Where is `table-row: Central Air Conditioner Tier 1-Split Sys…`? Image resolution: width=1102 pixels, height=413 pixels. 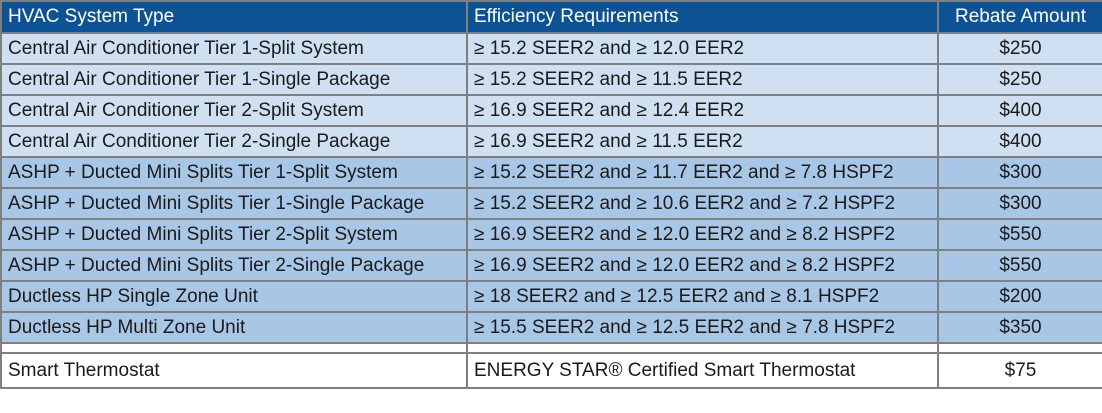 table-row: Central Air Conditioner Tier 1-Split Sys… is located at coordinates (551, 48).